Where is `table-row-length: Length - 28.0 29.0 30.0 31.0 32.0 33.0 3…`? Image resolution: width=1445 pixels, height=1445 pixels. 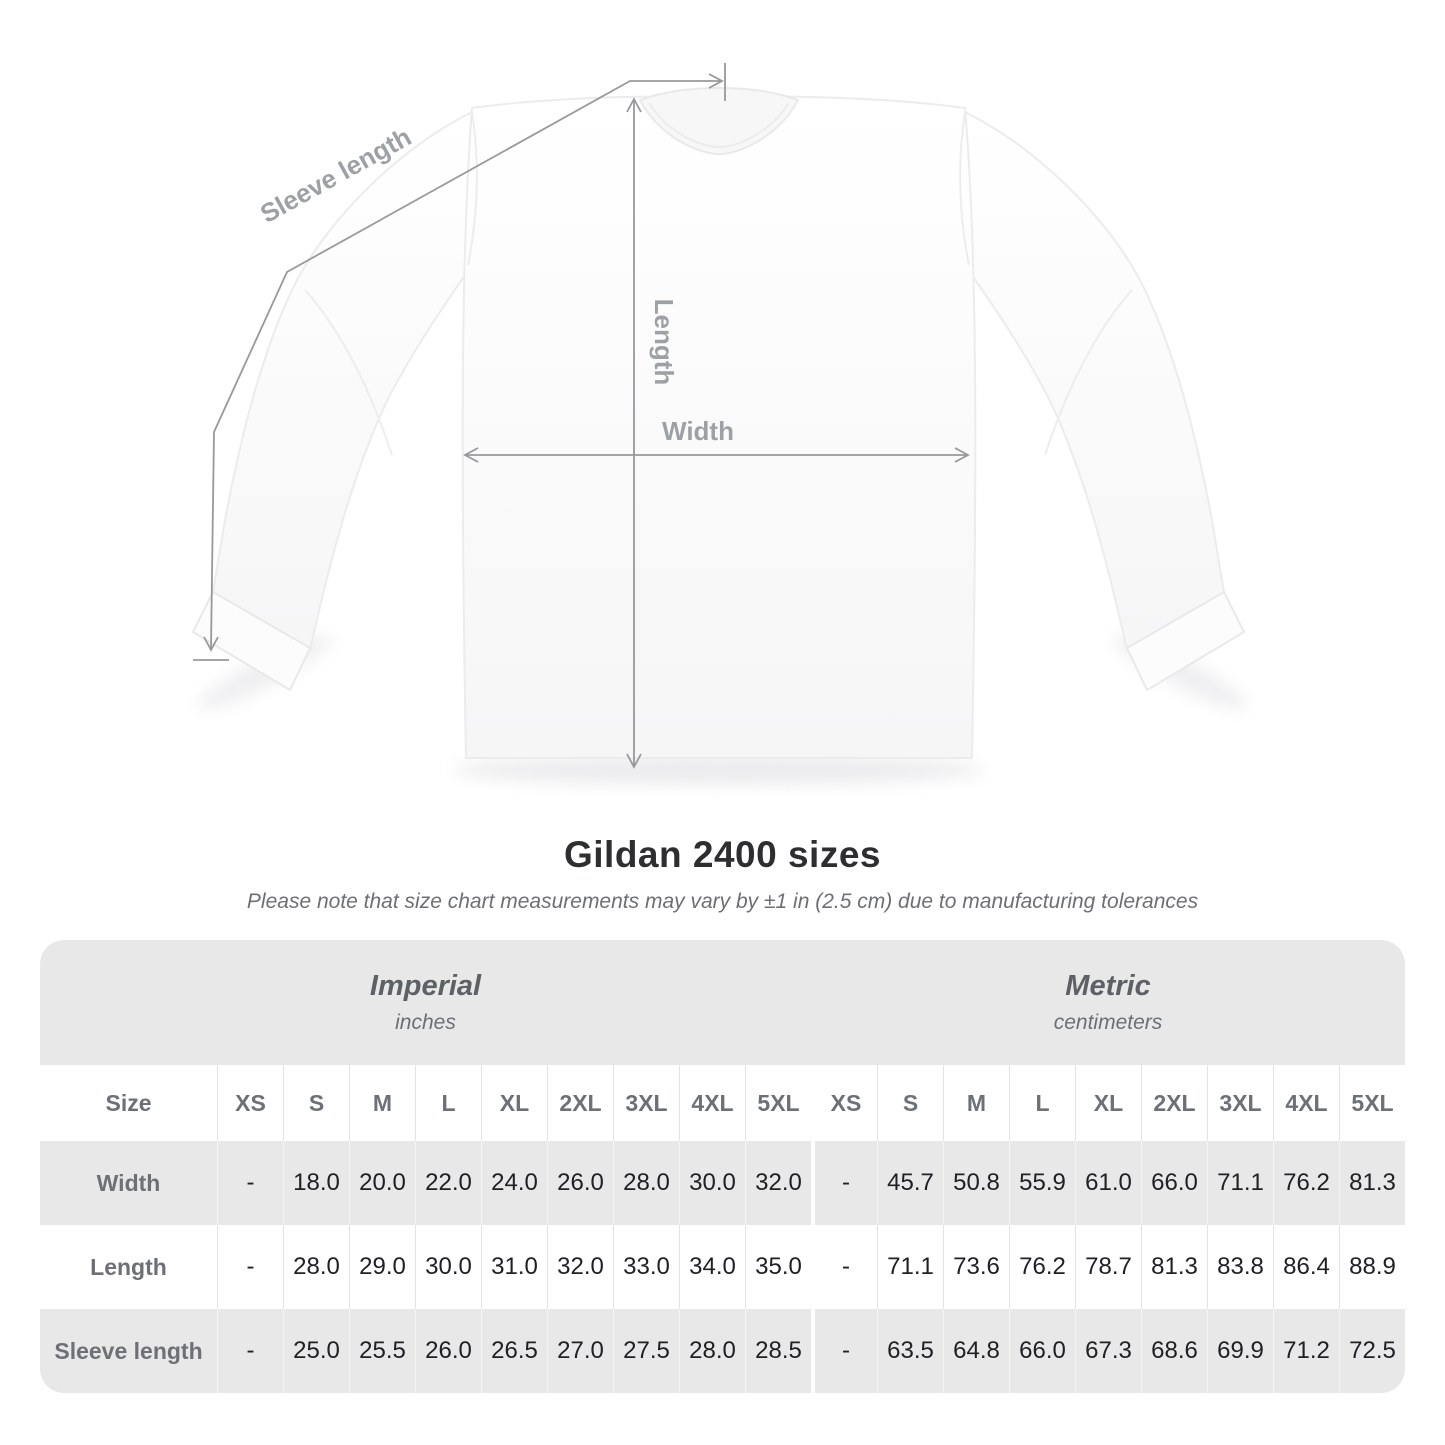
table-row-length: Length - 28.0 29.0 30.0 31.0 32.0 33.0 3… is located at coordinates (722, 1267).